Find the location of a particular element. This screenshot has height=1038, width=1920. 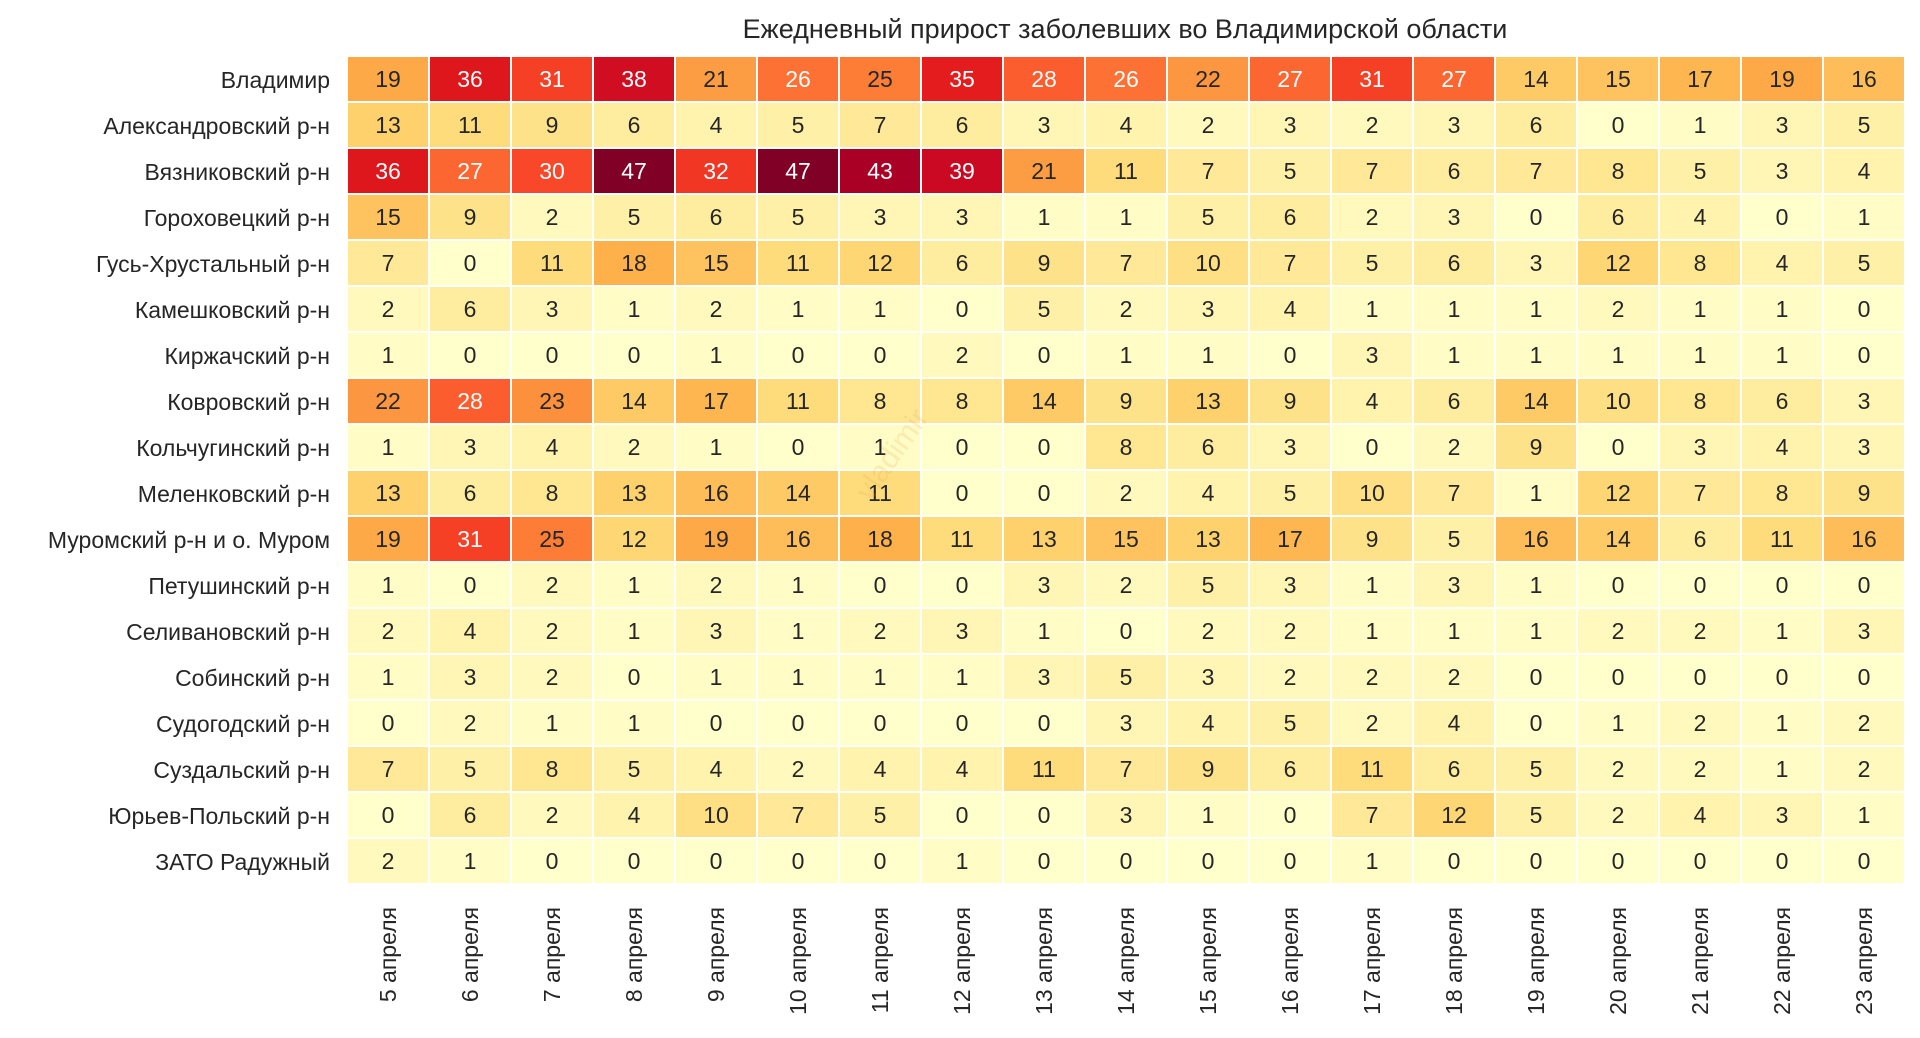

column-label: 6 апреля is located at coordinates (470, 954).